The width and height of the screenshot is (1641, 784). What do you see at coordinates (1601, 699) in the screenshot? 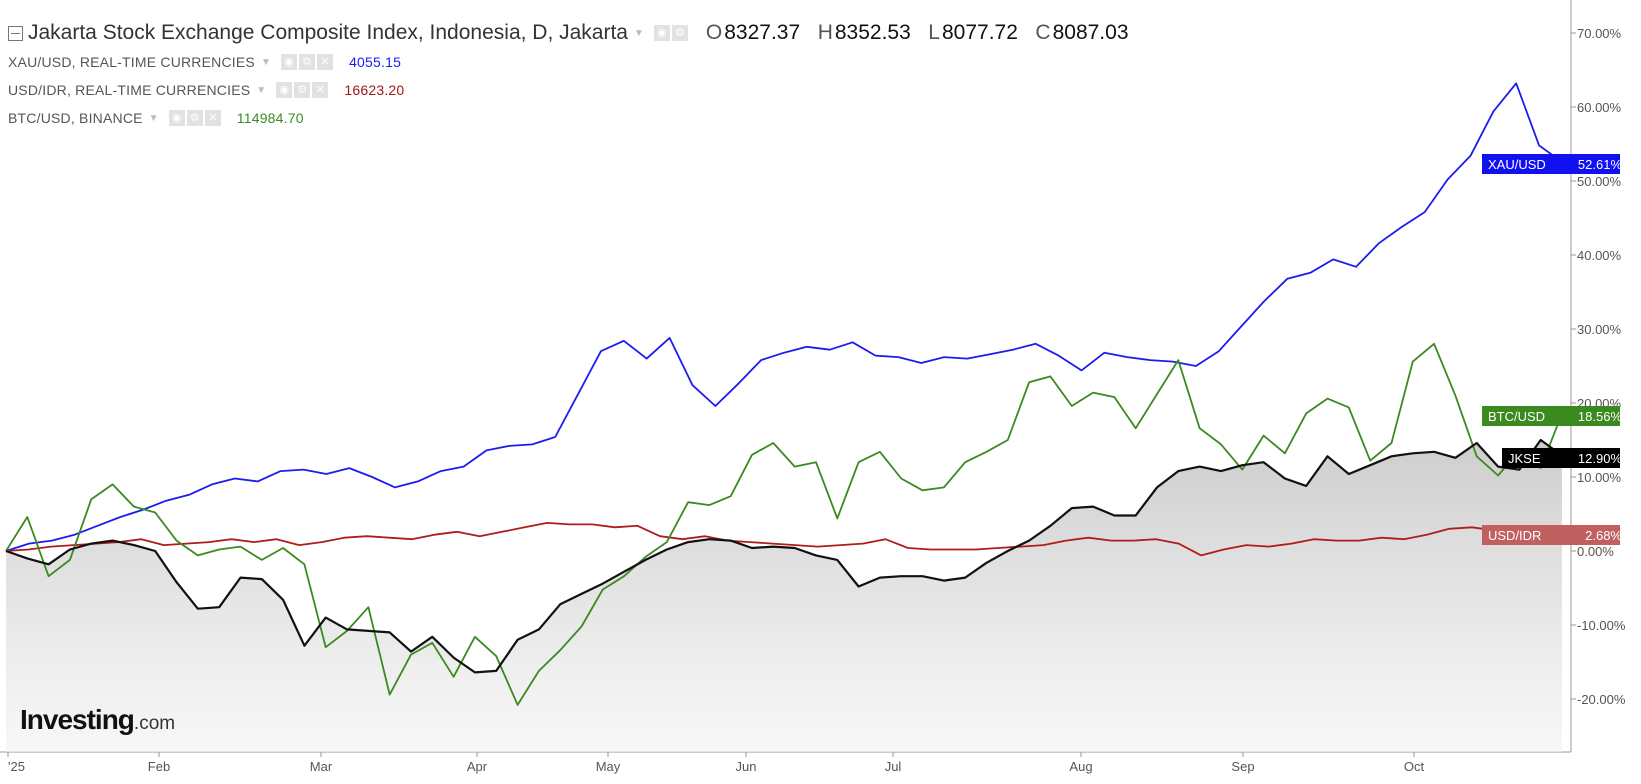
I see `y-tick-label: -20.00%` at bounding box center [1601, 699].